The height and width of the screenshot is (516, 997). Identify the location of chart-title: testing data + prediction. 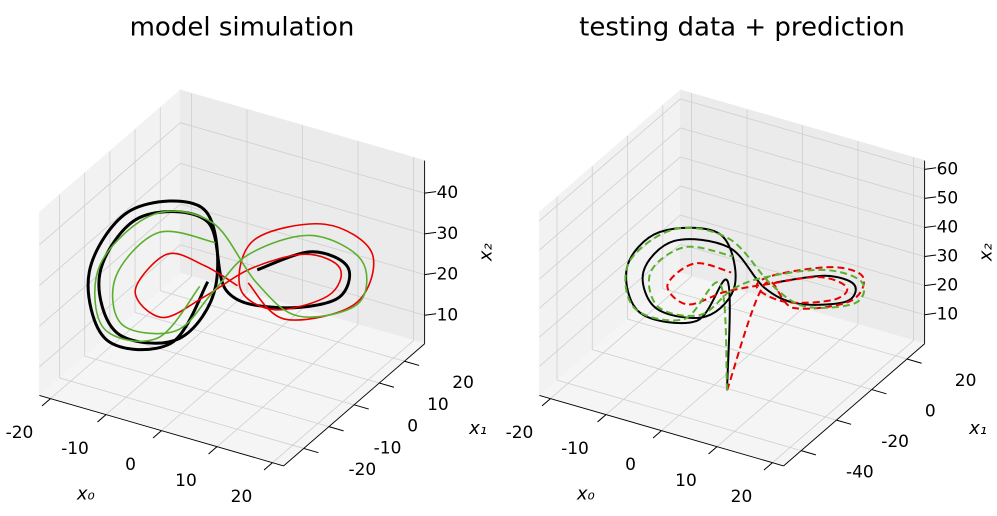
(742, 28).